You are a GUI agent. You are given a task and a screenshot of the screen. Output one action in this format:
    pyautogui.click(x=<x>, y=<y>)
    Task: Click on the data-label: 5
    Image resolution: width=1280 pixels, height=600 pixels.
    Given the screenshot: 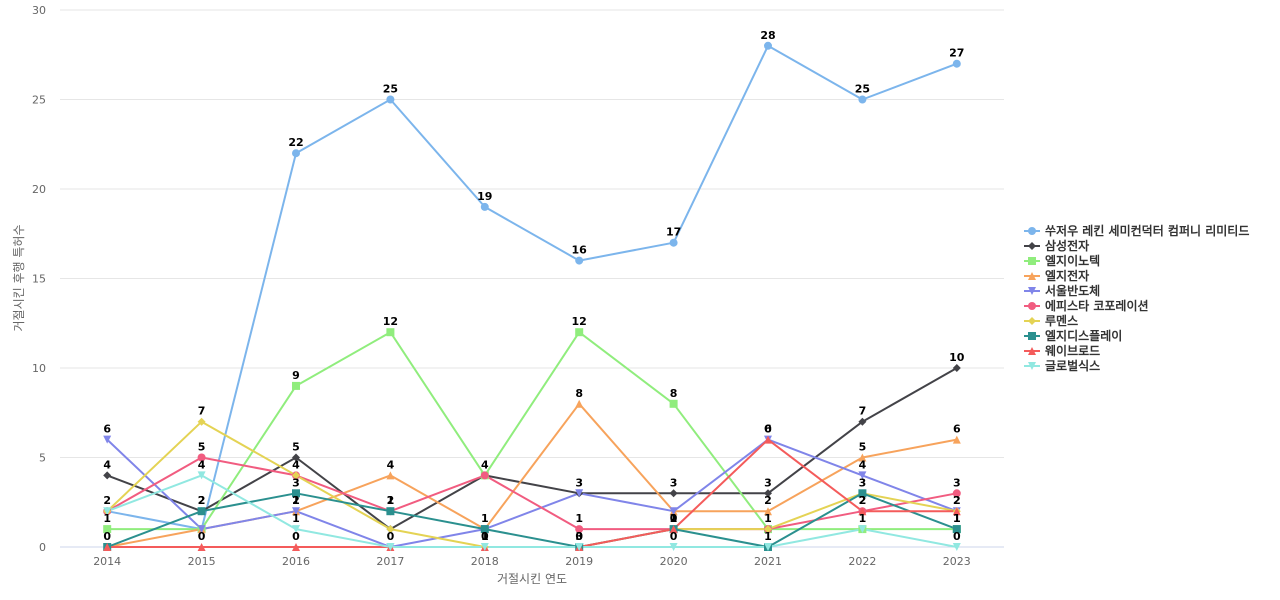 What is the action you would take?
    pyautogui.click(x=296, y=447)
    